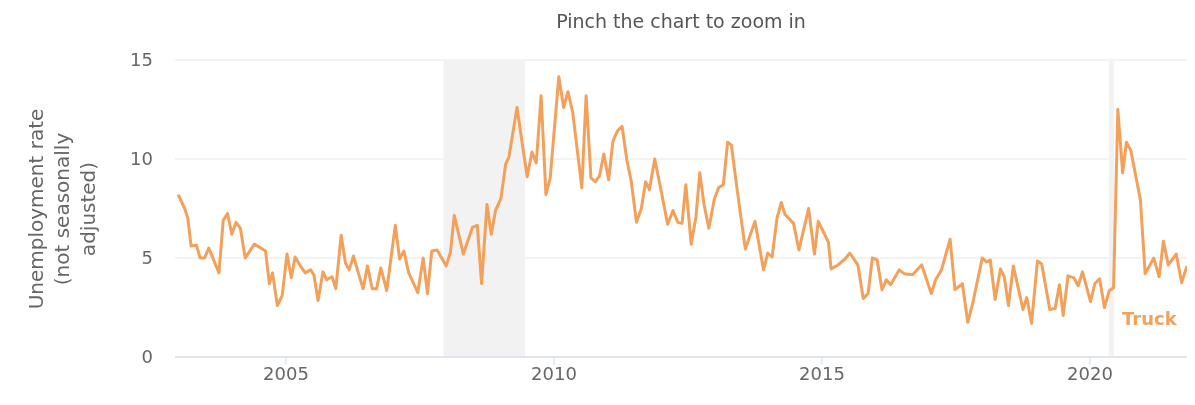 Image resolution: width=1195 pixels, height=405 pixels. Describe the element at coordinates (822, 373) in the screenshot. I see `x-tick-label: 2015` at that location.